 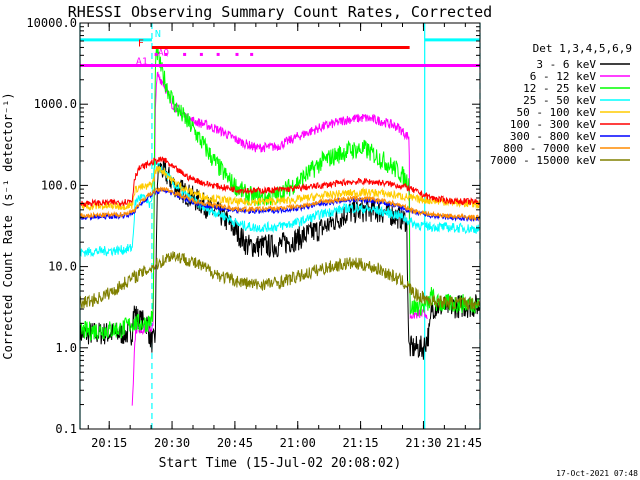 I want to click on x-tick-label-5: 21:30, so click(x=423, y=443).